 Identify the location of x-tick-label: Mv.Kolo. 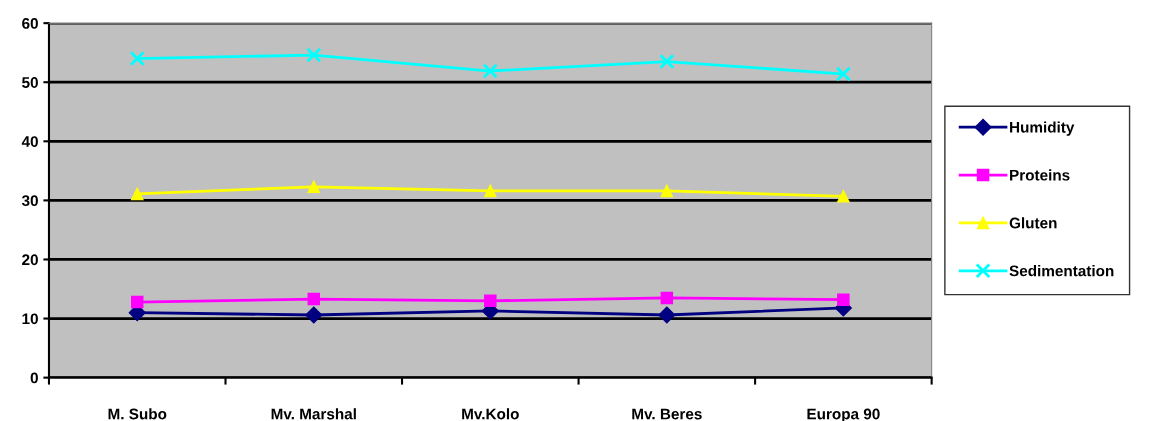
(490, 414).